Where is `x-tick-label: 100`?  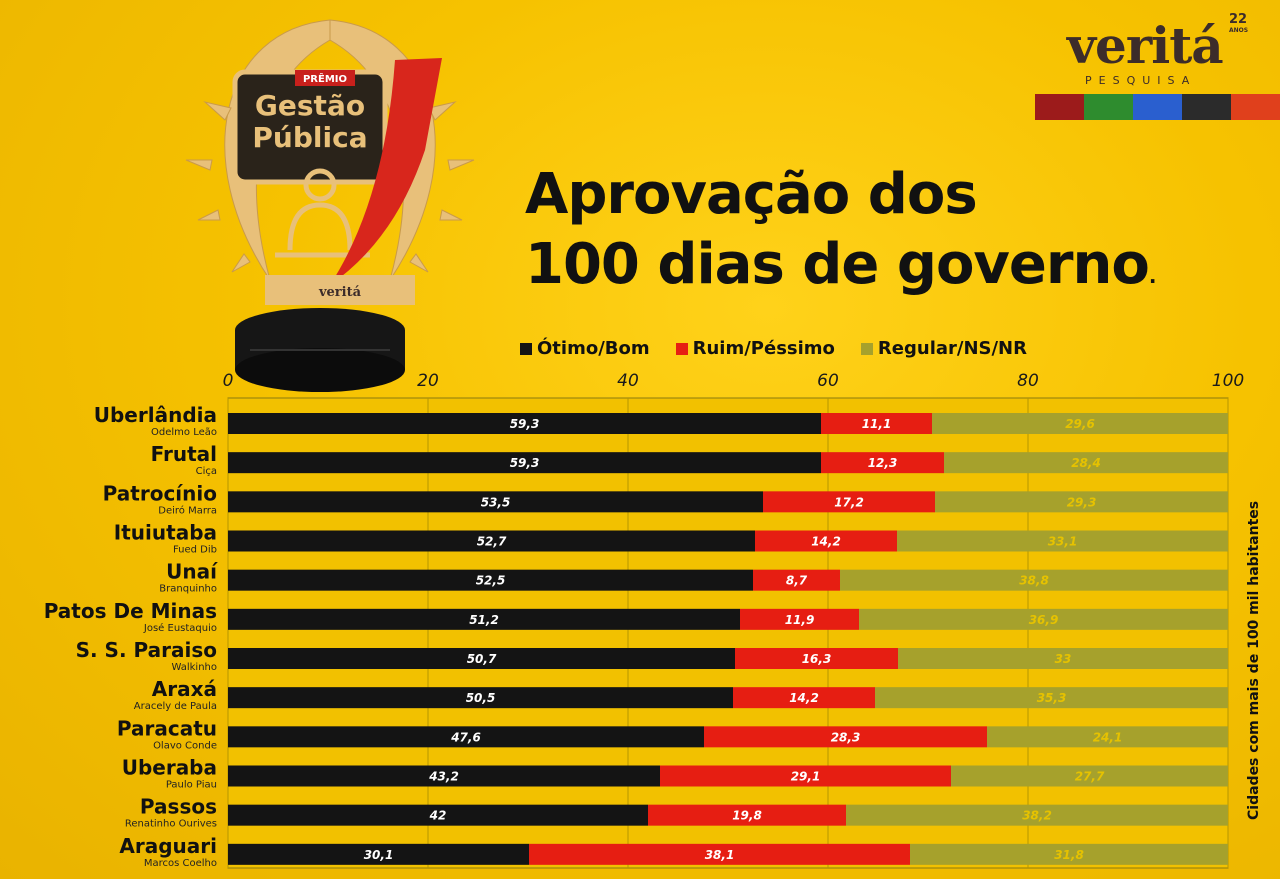 x-tick-label: 100 is located at coordinates (1228, 381).